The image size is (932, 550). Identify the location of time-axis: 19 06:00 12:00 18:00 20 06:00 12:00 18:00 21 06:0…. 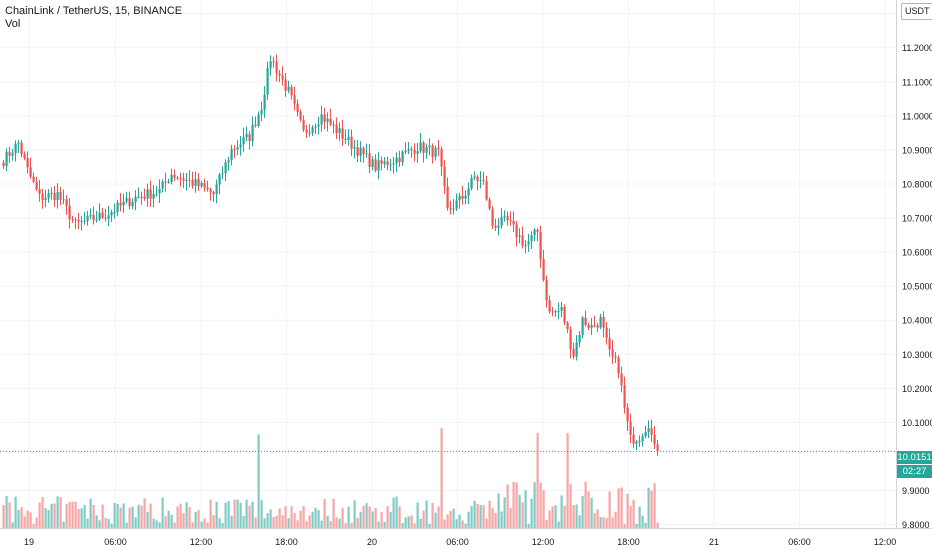
(466, 538).